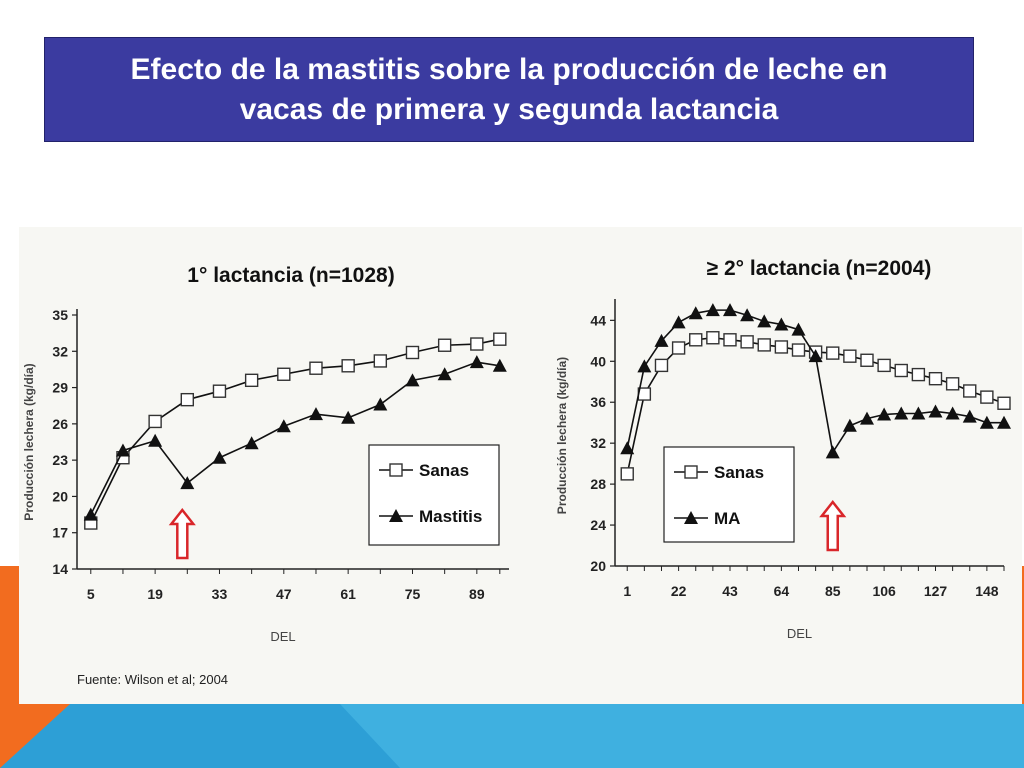 This screenshot has height=768, width=1024. Describe the element at coordinates (598, 484) in the screenshot. I see `y-tick-label: 28` at that location.